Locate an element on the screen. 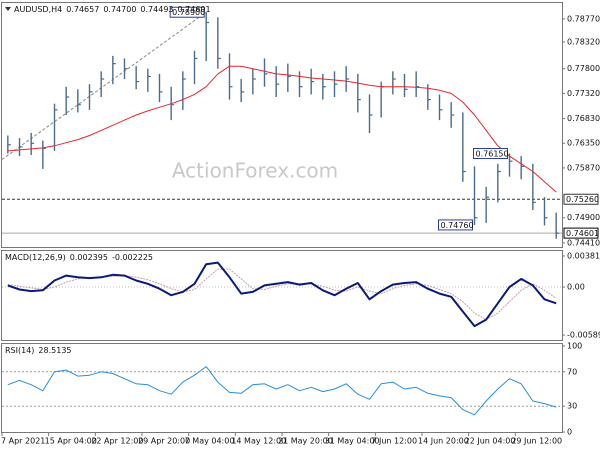  panel-header: RSI(14) 28.5135 is located at coordinates (38, 350).